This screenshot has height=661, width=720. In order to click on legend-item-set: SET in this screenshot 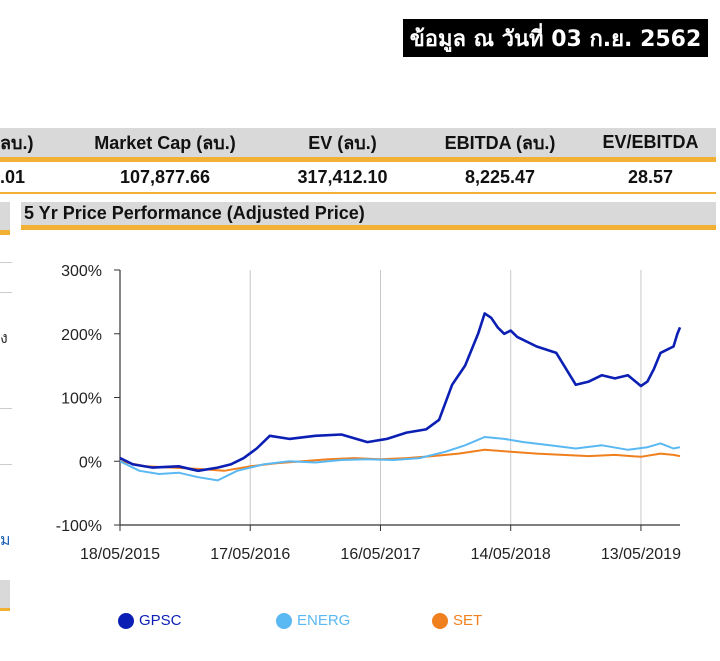, I will do `click(457, 620)`.